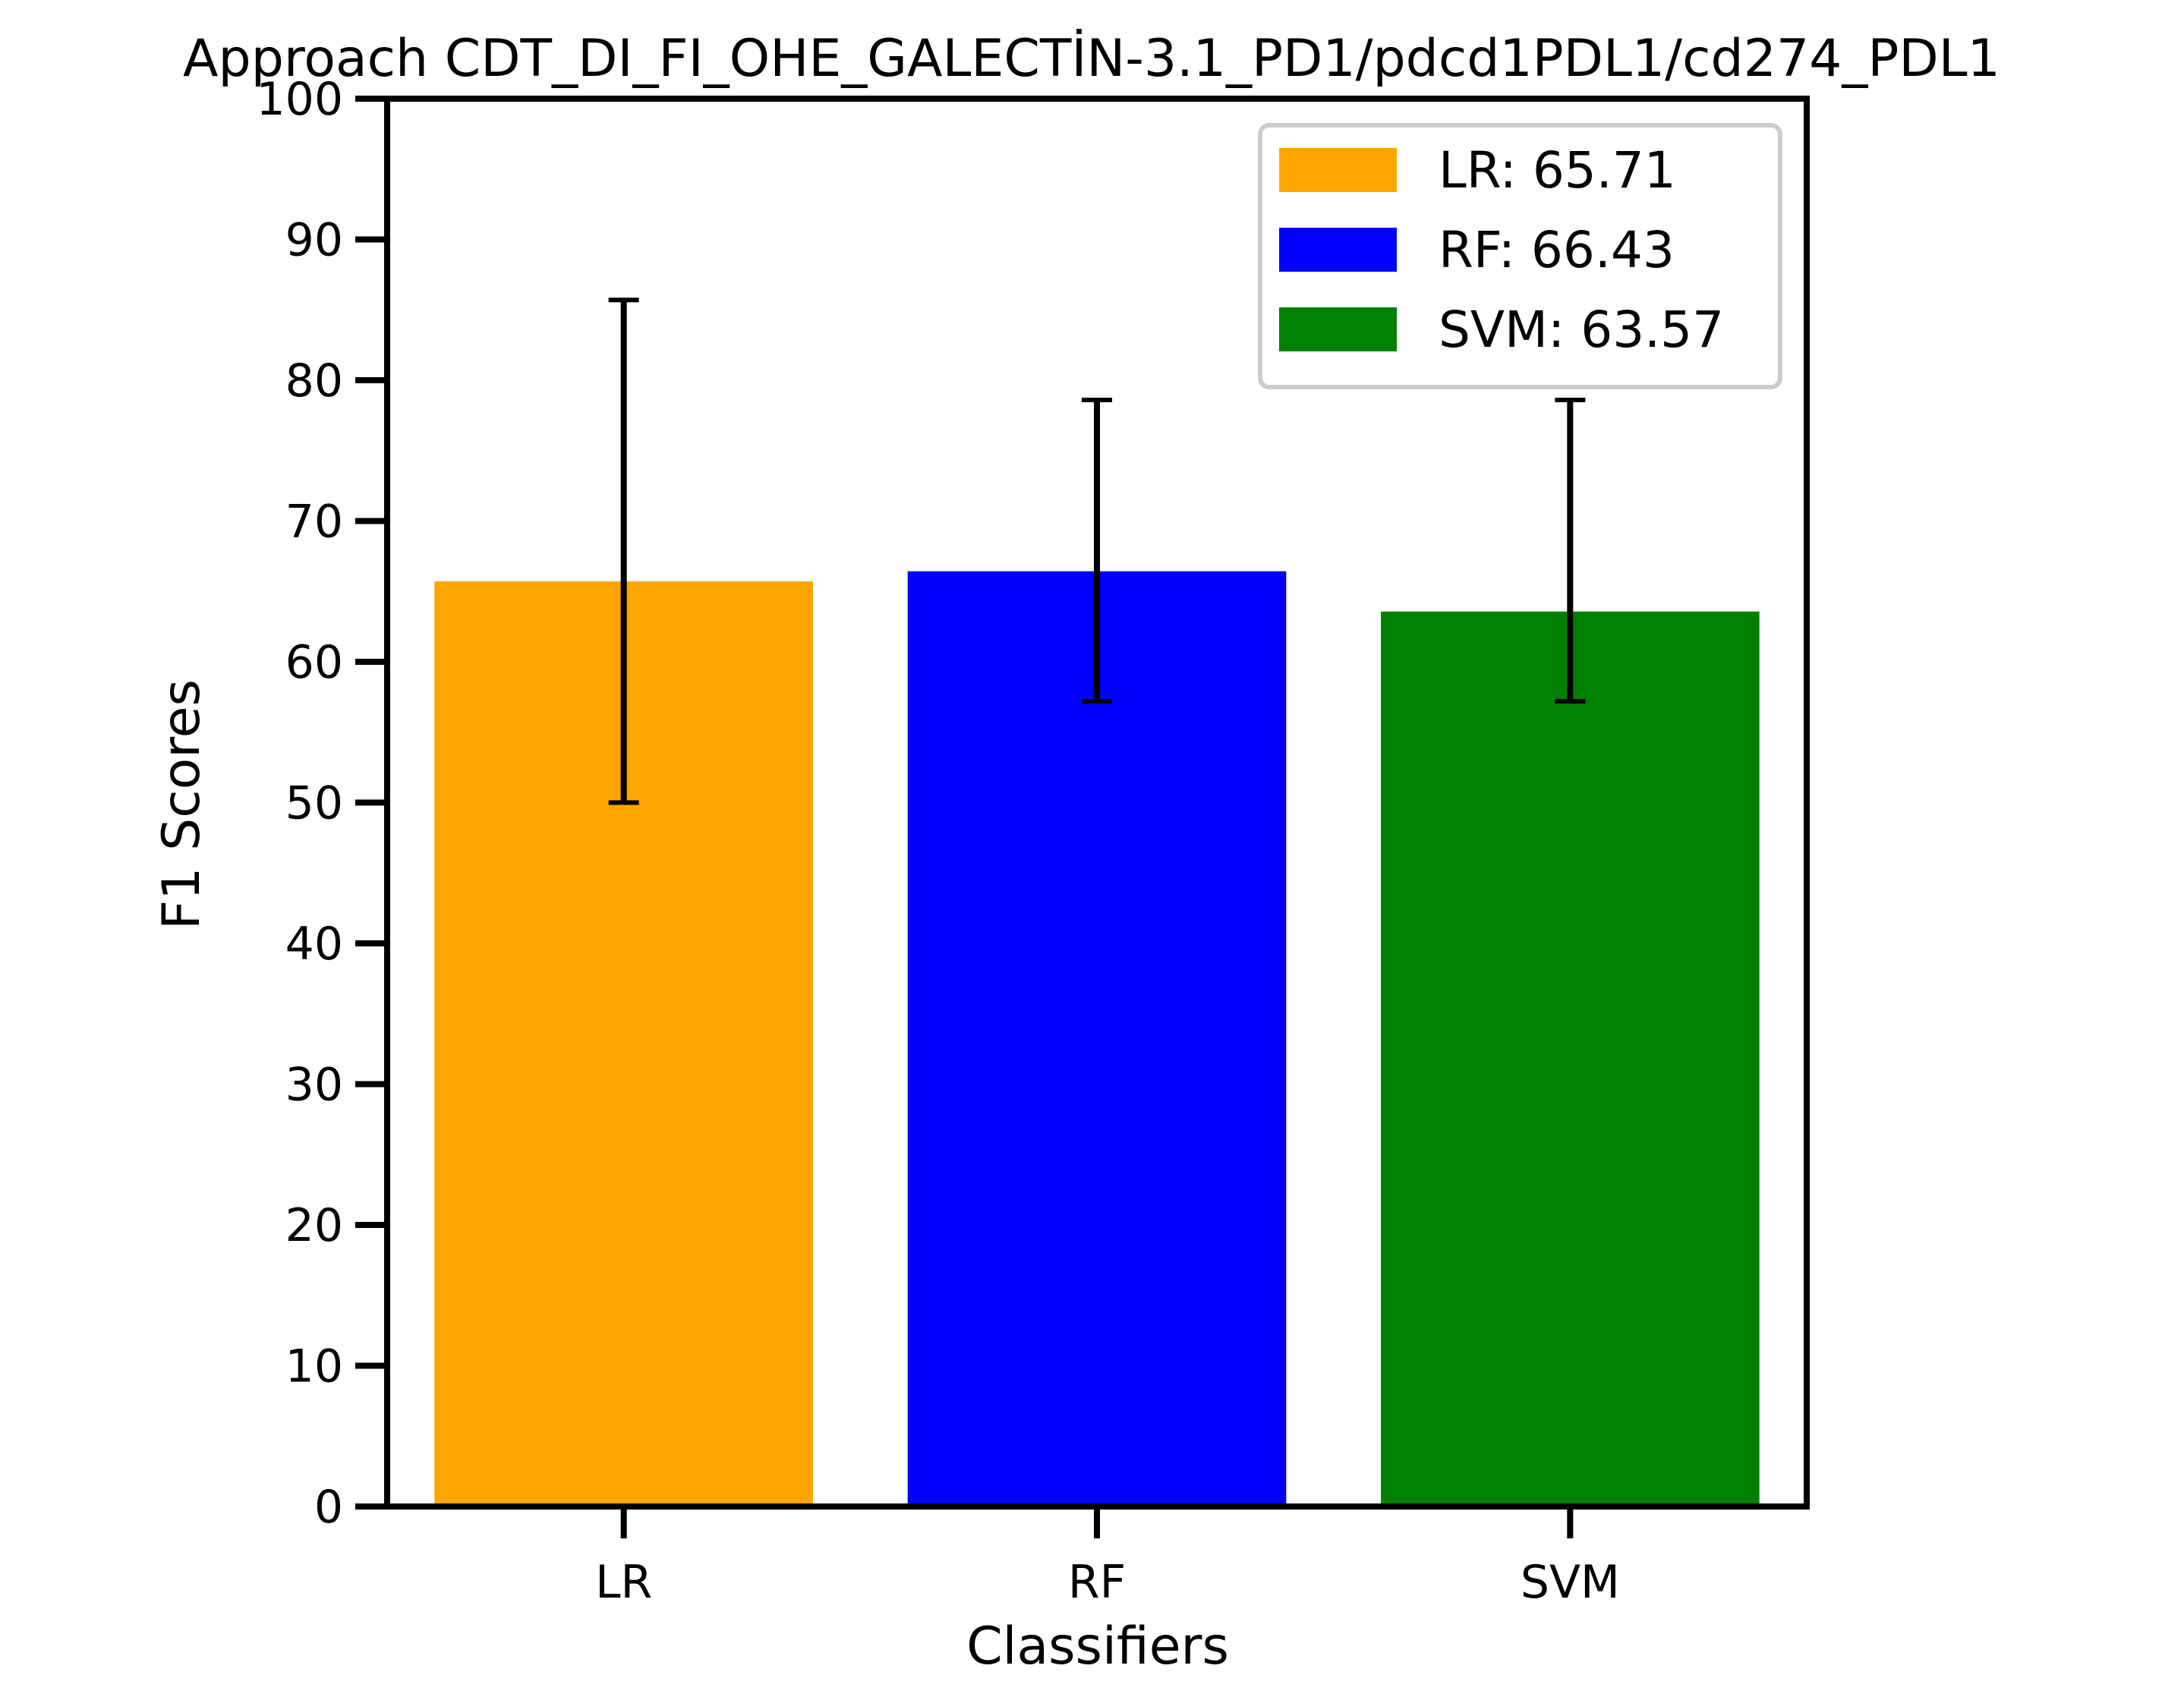  Describe the element at coordinates (1097, 1582) in the screenshot. I see `x-tick-label-rf: RF` at that location.